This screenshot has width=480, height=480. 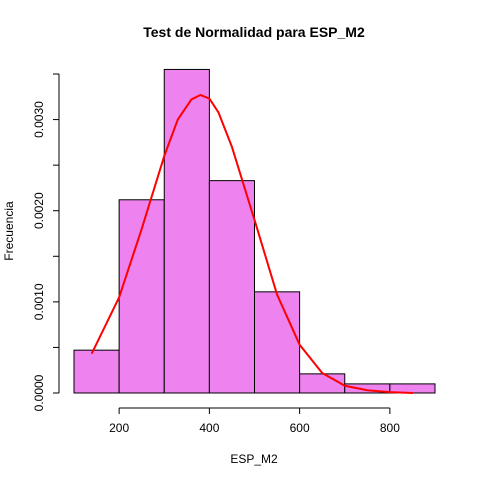 What do you see at coordinates (39, 392) in the screenshot?
I see `y-tick-label-1: 0.0000` at bounding box center [39, 392].